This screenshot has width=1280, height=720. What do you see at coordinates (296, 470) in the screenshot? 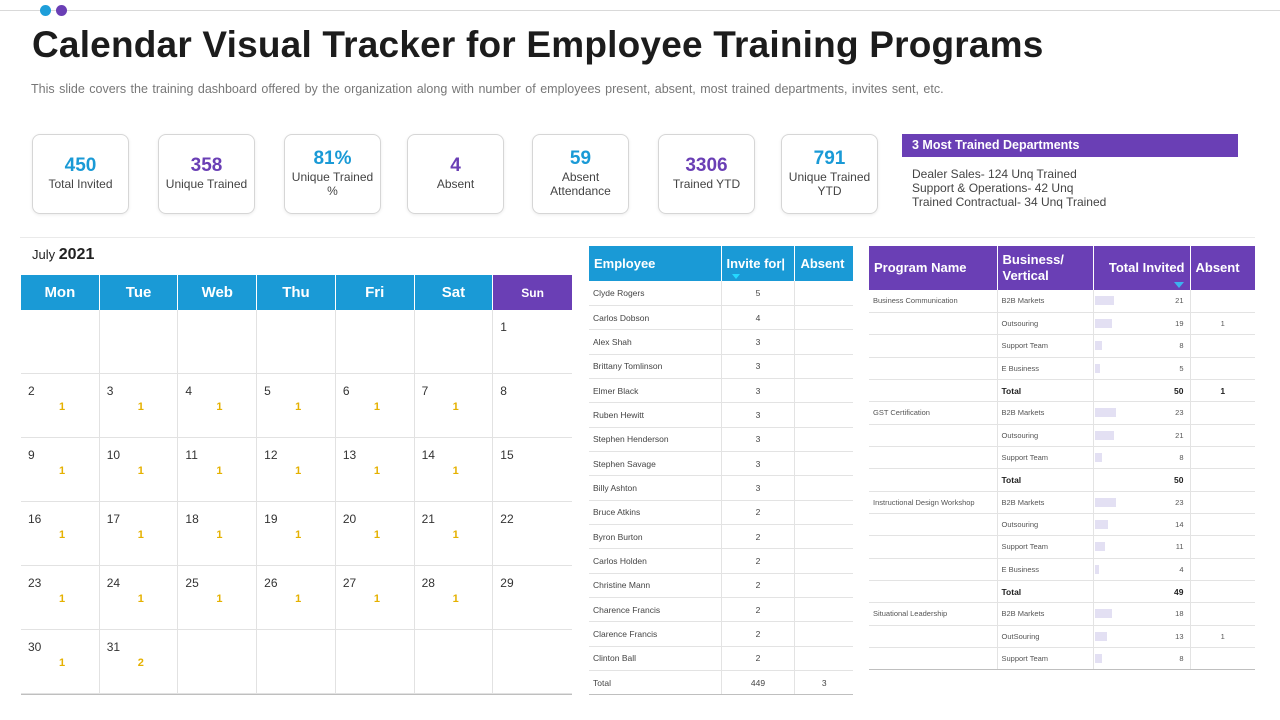
I see `calendar-day-cell: 12 1` at bounding box center [296, 470].